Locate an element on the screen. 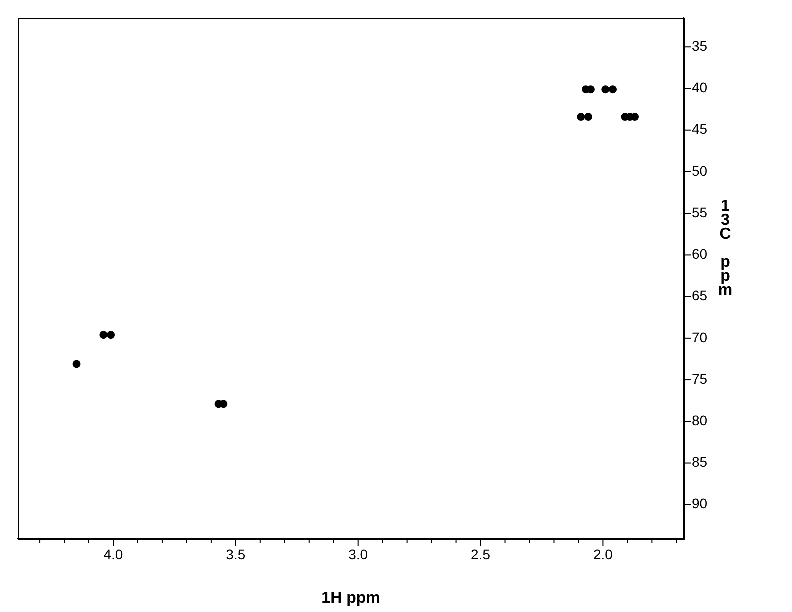 Image resolution: width=792 pixels, height=612 pixels. x-tick-label: 3.0 is located at coordinates (358, 554).